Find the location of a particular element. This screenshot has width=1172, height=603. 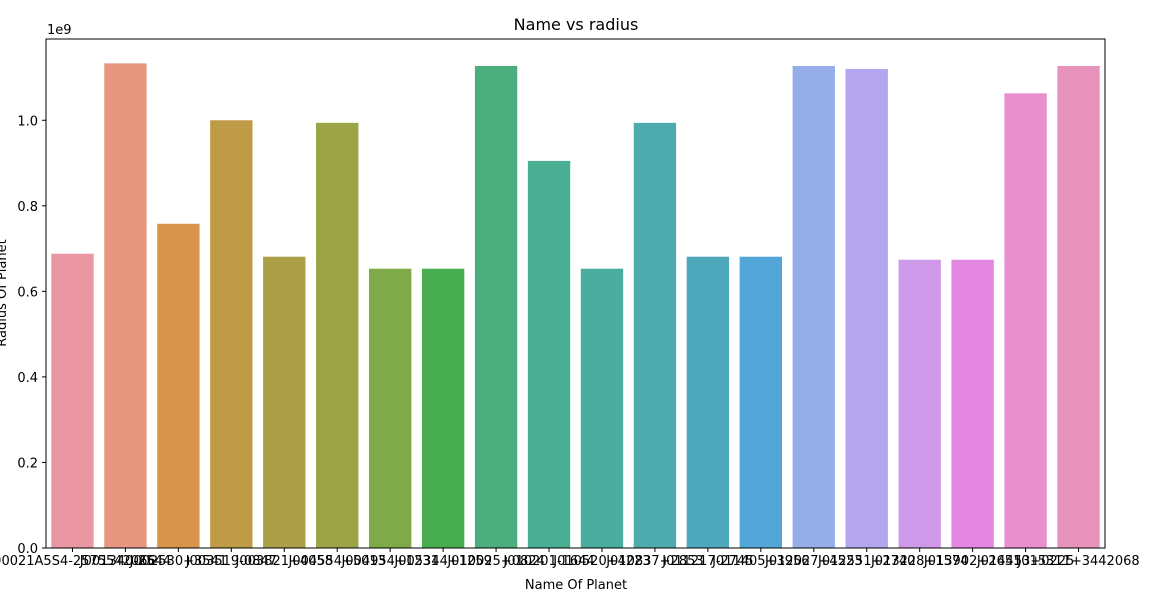

x-tick-label: J011405+3956 is located at coordinates (760, 561).